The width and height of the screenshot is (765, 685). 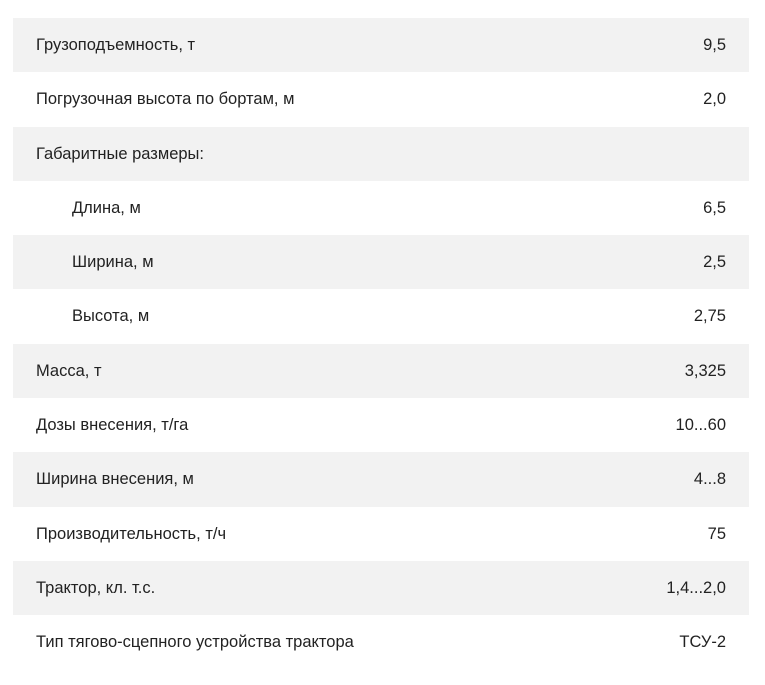 I want to click on row-value: 1,4...2,0, so click(x=696, y=587).